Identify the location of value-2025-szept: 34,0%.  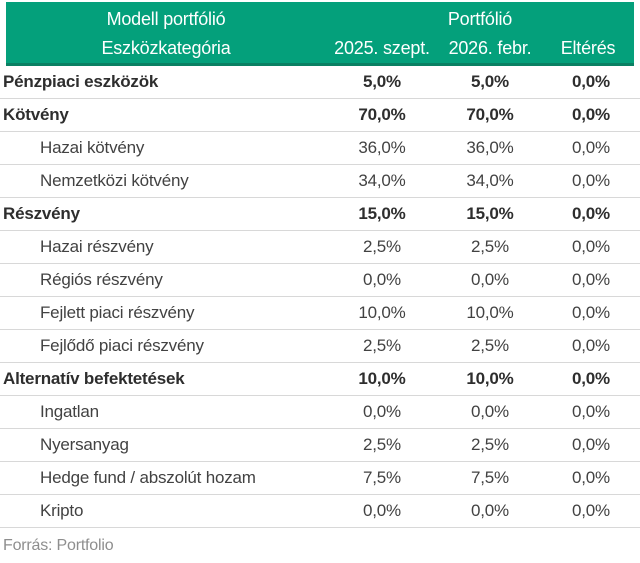
(382, 180).